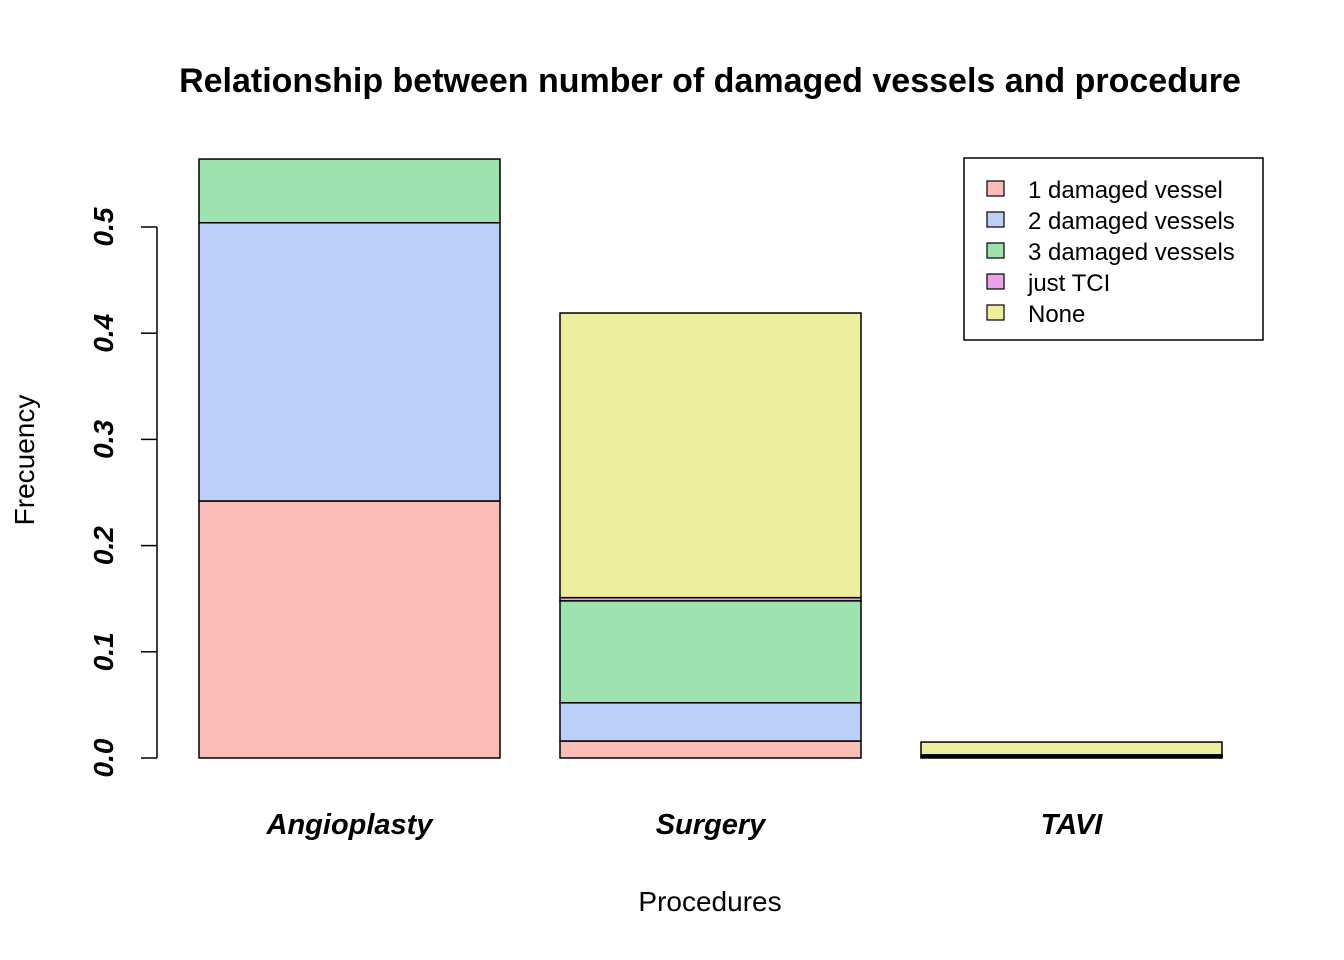 The image size is (1344, 960). Describe the element at coordinates (103, 757) in the screenshot. I see `y-tick-label: 0.0` at that location.